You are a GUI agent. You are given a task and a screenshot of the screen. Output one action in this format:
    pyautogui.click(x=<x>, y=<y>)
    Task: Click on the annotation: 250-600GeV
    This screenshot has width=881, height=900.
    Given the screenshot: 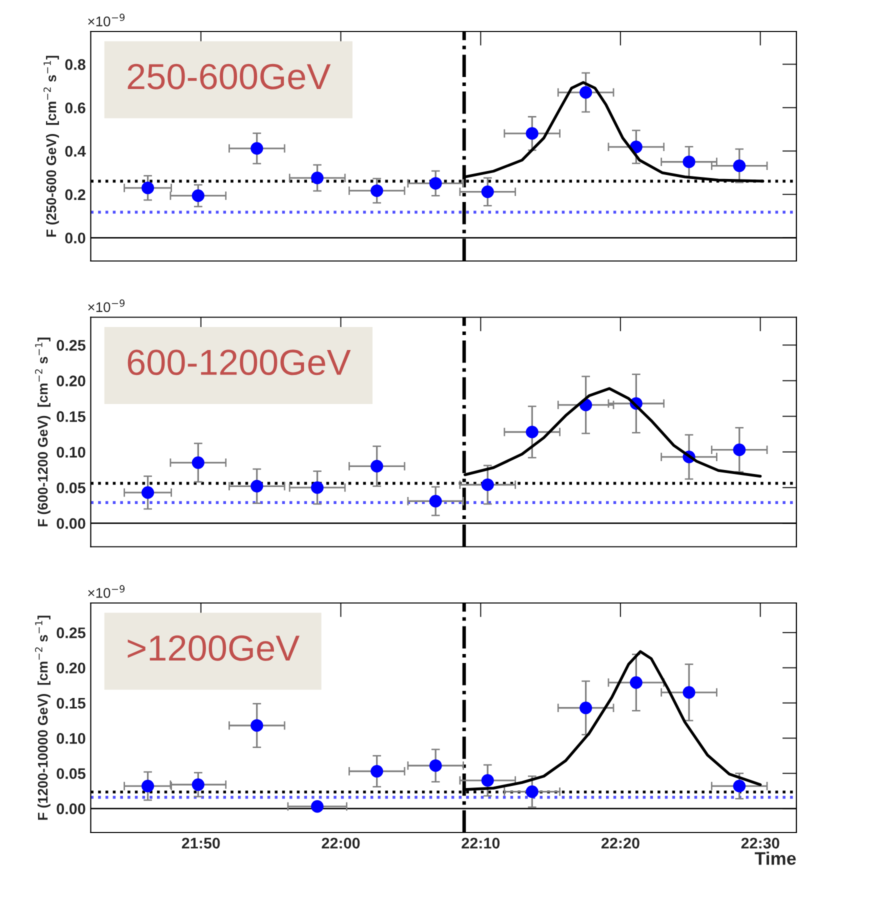 What is the action you would take?
    pyautogui.click(x=229, y=77)
    